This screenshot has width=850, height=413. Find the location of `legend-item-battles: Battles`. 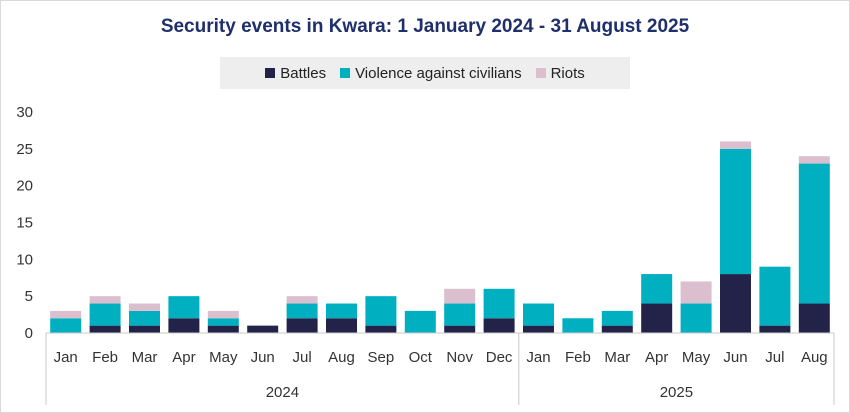

legend-item-battles: Battles is located at coordinates (295, 73).